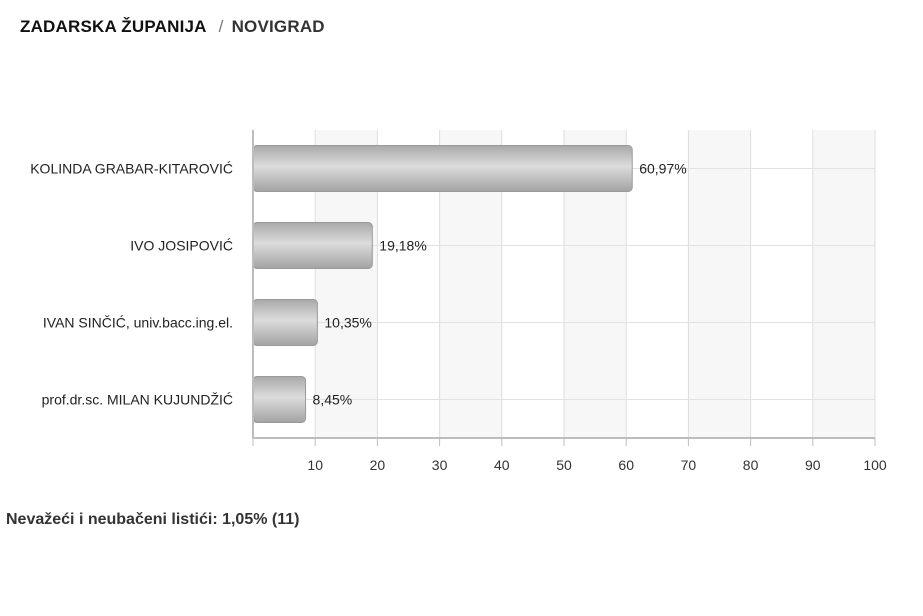  Describe the element at coordinates (662, 169) in the screenshot. I see `bar-value-label: 60,97%` at that location.